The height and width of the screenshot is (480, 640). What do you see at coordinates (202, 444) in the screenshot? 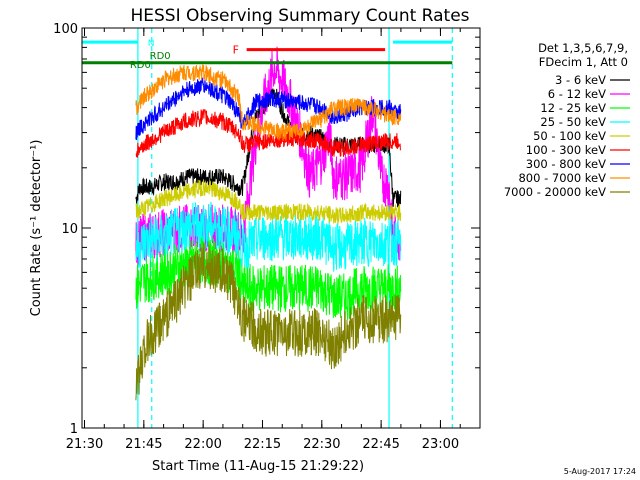
I see `x-tick-label-2: 22:00` at bounding box center [202, 444].